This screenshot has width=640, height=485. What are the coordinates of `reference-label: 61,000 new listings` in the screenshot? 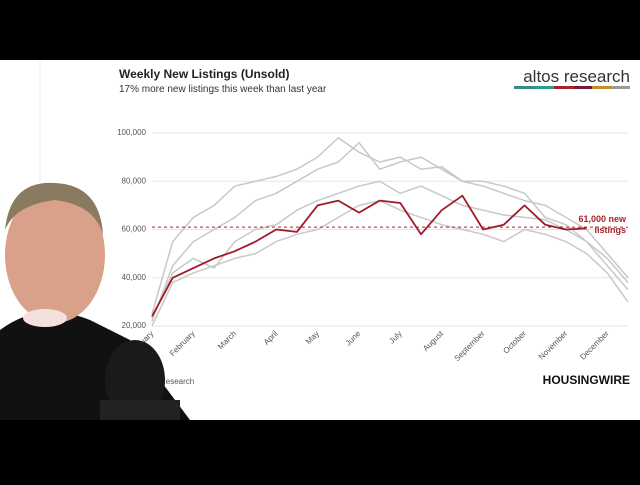 It's located at (602, 224).